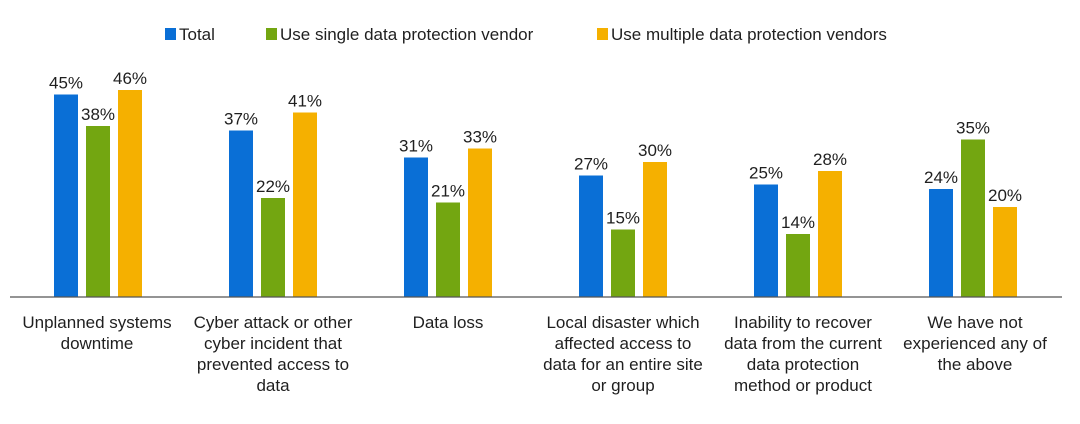 This screenshot has width=1080, height=424. I want to click on legend-label-2: Use single data protection vendor, so click(407, 34).